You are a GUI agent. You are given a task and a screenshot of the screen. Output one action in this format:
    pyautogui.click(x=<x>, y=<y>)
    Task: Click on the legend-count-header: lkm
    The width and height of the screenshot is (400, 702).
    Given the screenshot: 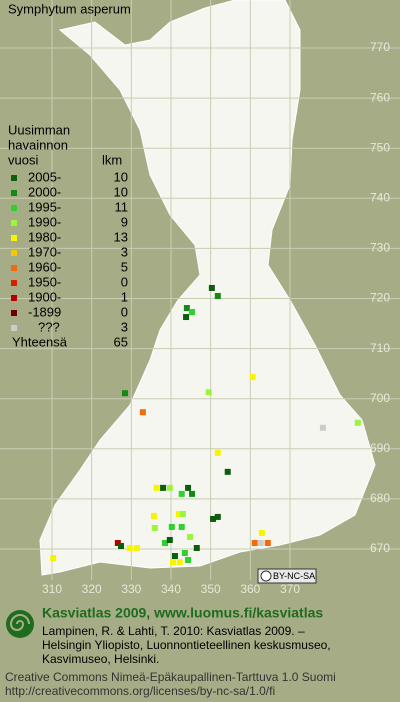 What is the action you would take?
    pyautogui.click(x=112, y=159)
    